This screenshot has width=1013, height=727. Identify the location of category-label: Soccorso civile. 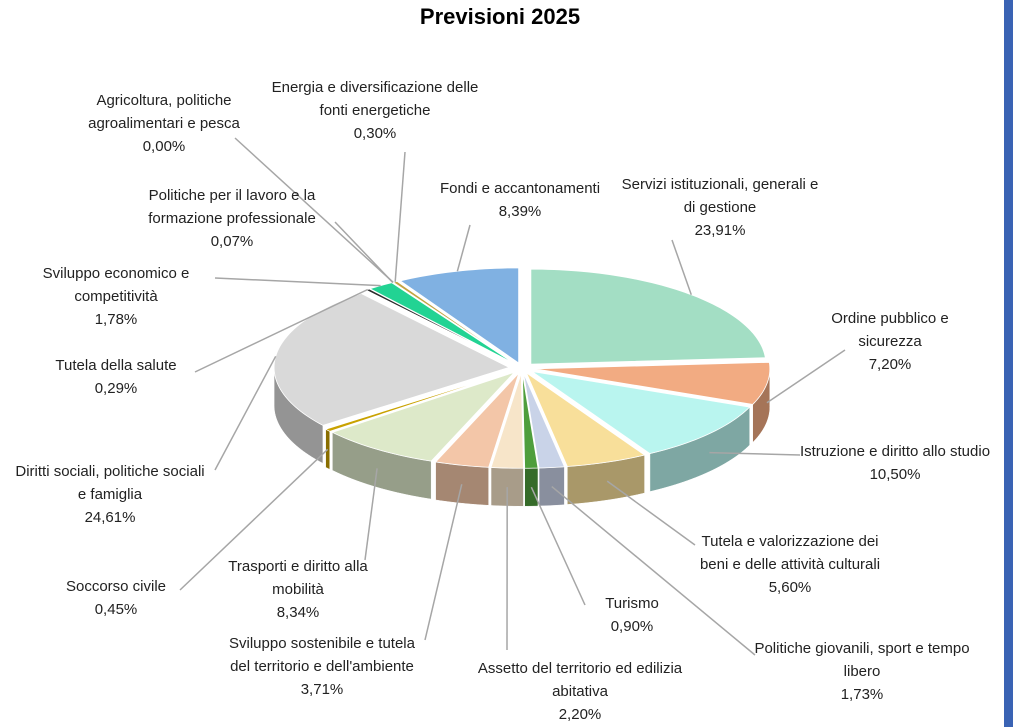
(116, 586).